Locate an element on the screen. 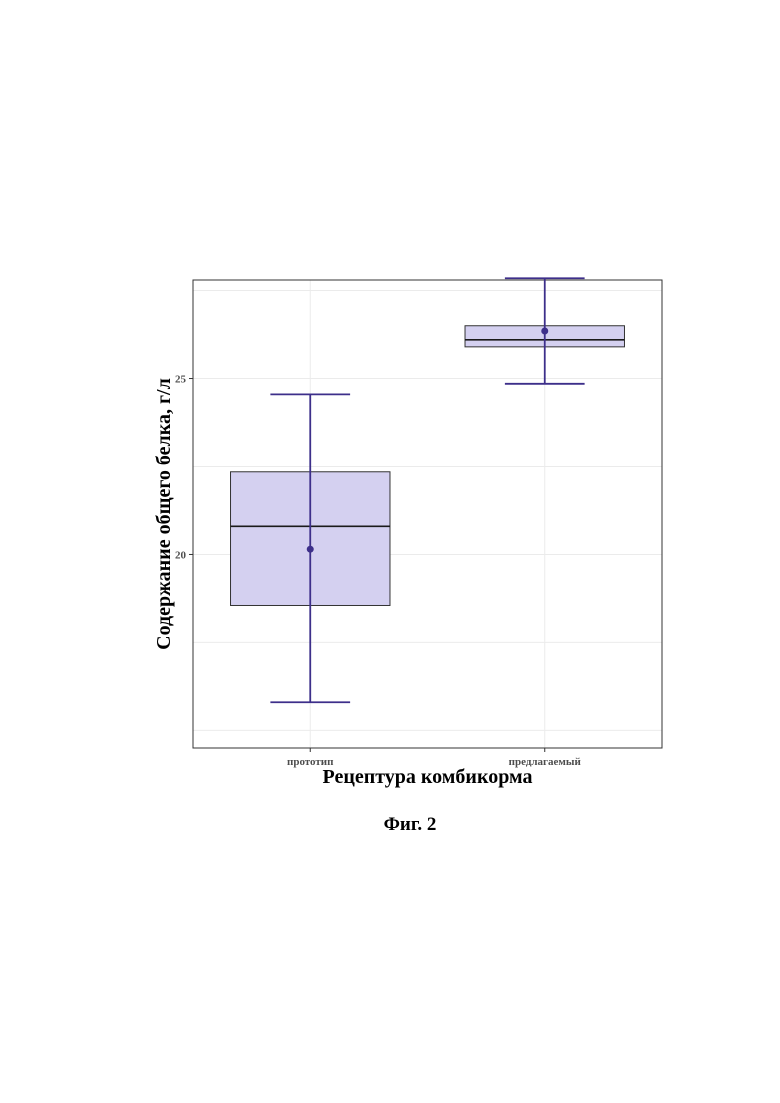 The height and width of the screenshot is (1103, 780). y-tick-label: 20 is located at coordinates (181, 555).